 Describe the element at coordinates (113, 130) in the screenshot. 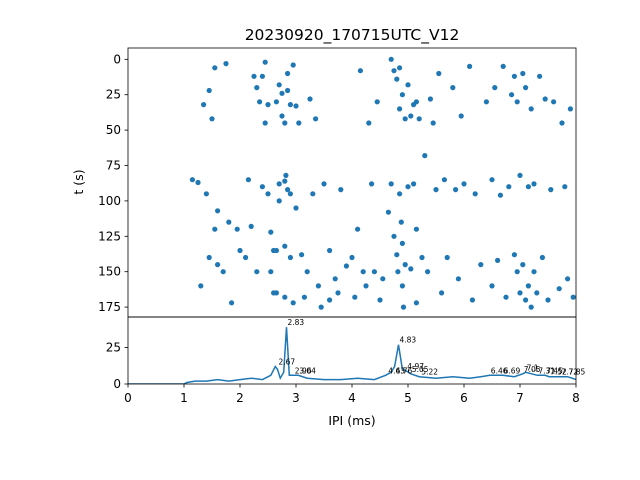

I see `y-tick-label: 50` at that location.